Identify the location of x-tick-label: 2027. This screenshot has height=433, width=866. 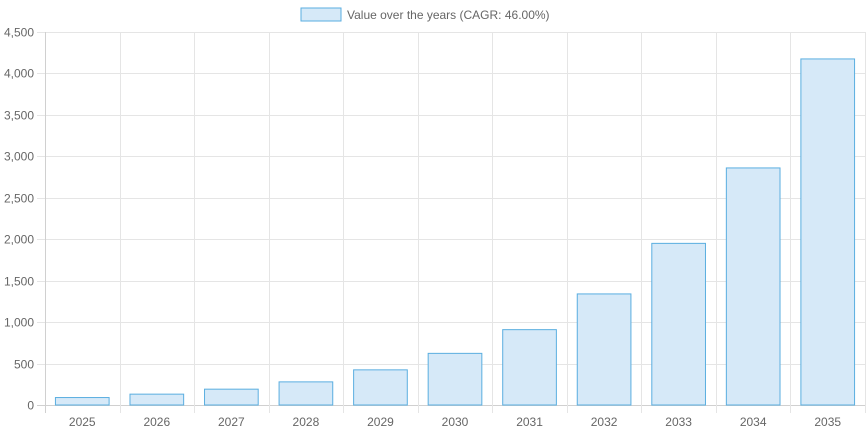
(231, 422).